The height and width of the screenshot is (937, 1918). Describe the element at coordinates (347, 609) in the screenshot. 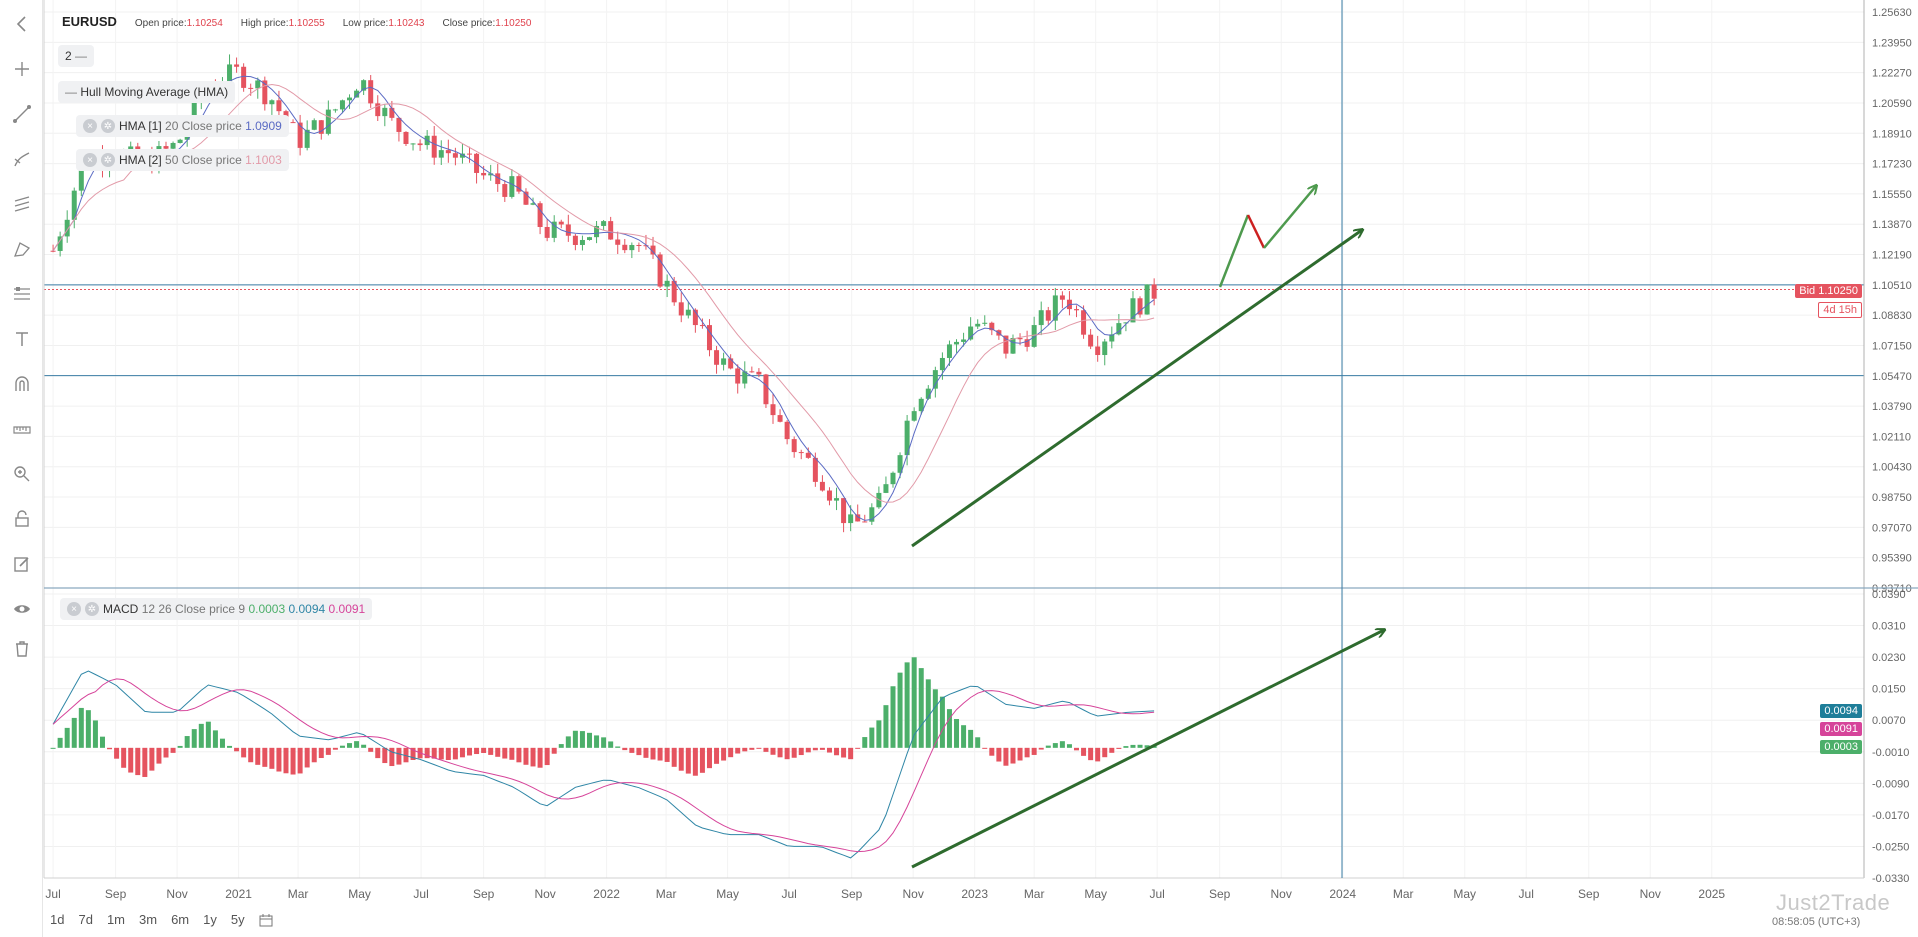

I see `macd-signal-value: 0.0091` at that location.